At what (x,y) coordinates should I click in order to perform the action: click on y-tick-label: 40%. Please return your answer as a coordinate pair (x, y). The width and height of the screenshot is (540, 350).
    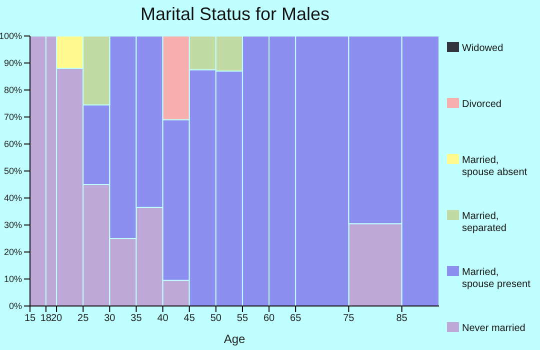
    Looking at the image, I should click on (13, 198).